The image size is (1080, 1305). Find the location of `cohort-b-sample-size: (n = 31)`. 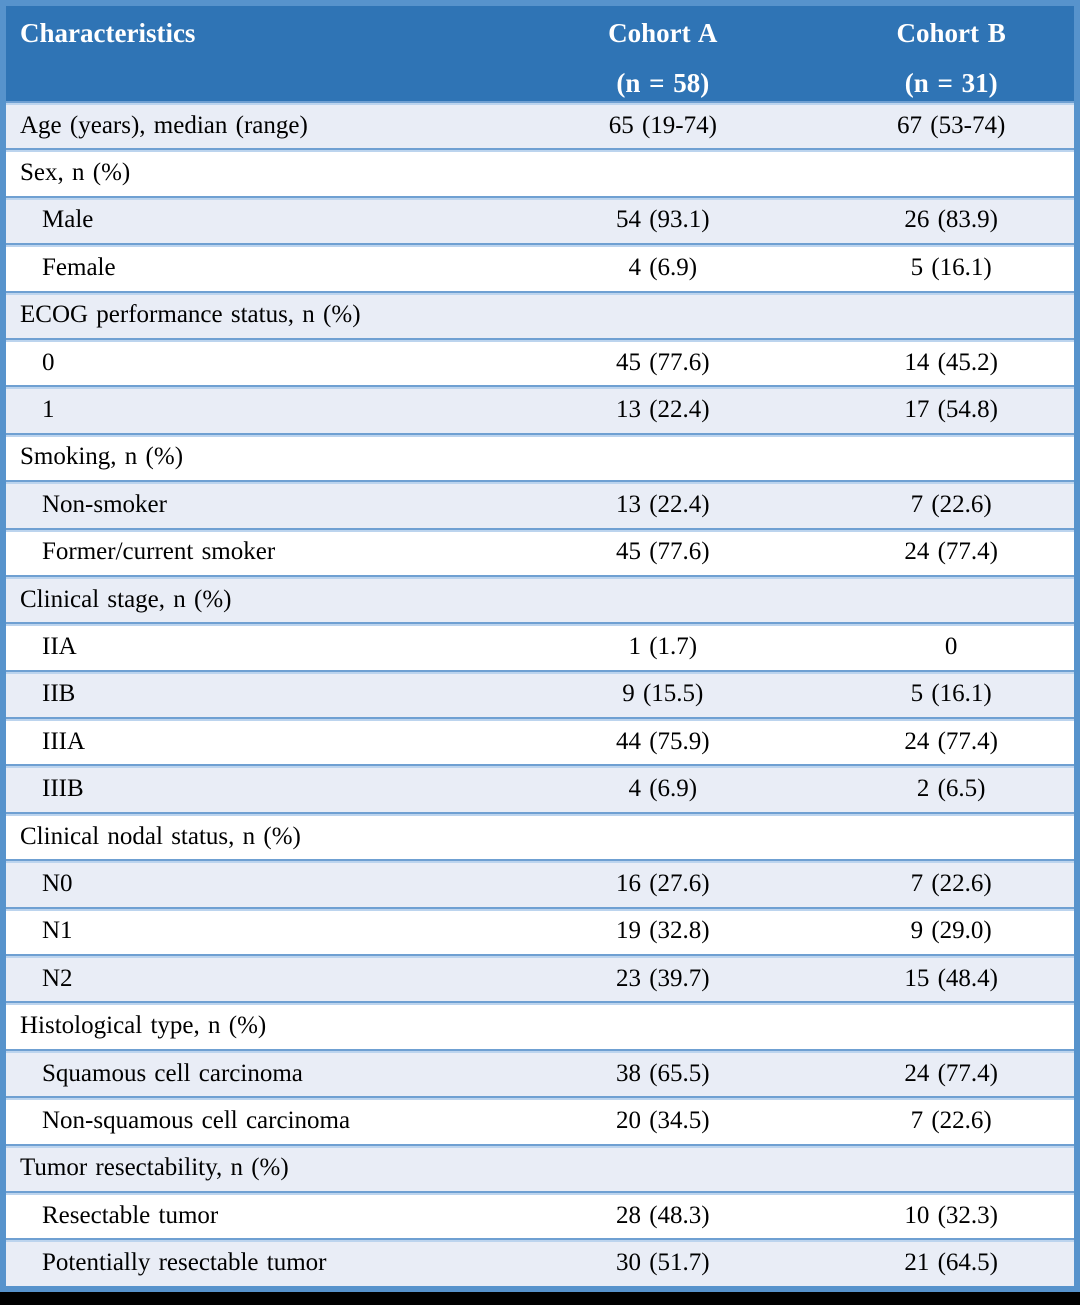

cohort-b-sample-size: (n = 31) is located at coordinates (951, 83).